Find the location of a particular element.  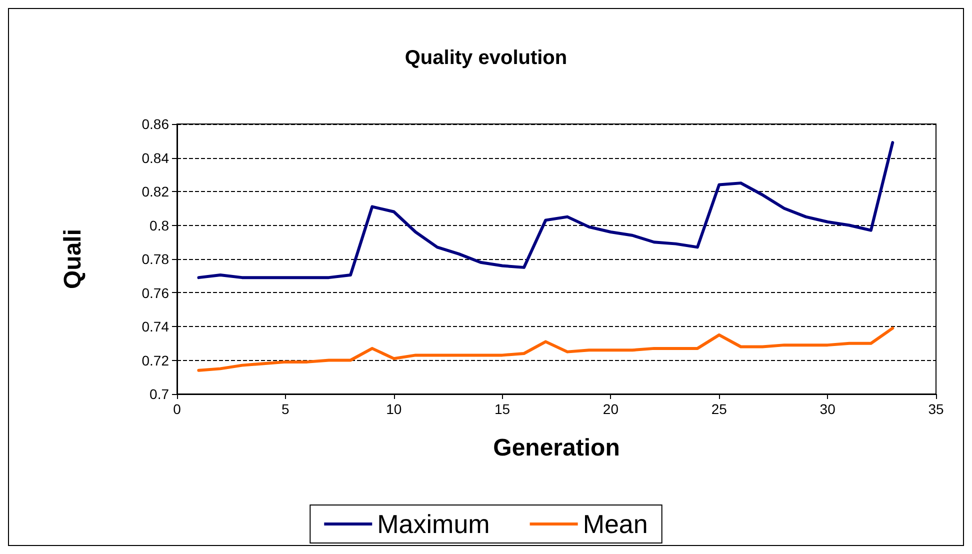

legend-label: Mean is located at coordinates (615, 524).